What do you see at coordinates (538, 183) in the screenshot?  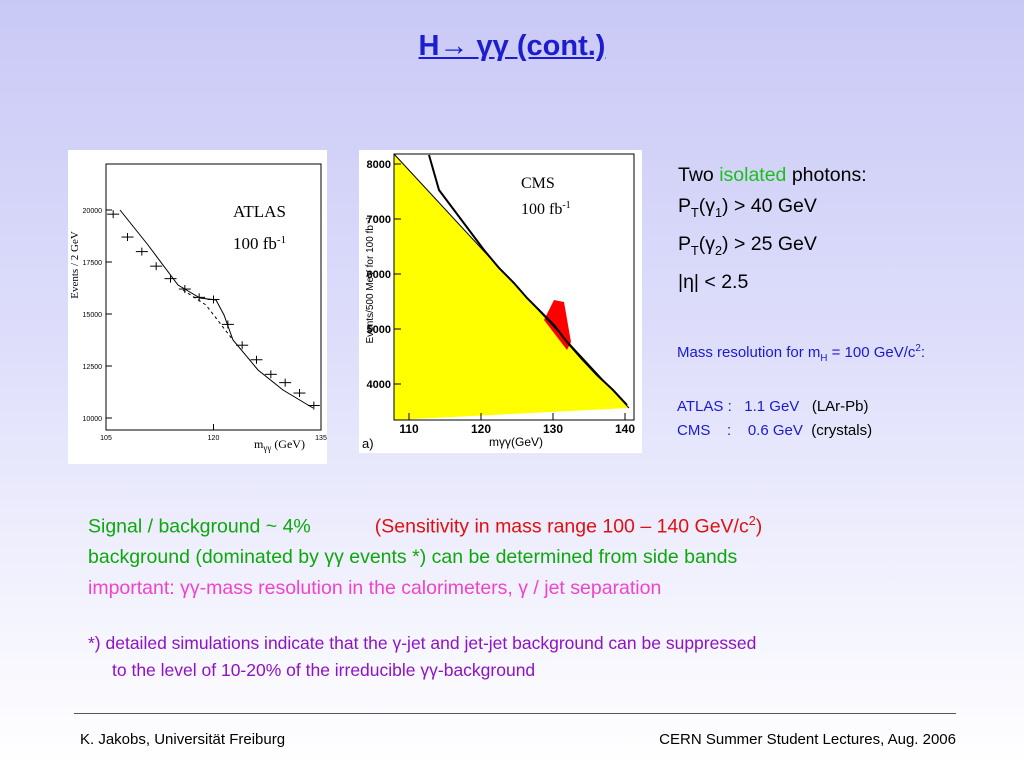 I see `cms-label: CMS` at bounding box center [538, 183].